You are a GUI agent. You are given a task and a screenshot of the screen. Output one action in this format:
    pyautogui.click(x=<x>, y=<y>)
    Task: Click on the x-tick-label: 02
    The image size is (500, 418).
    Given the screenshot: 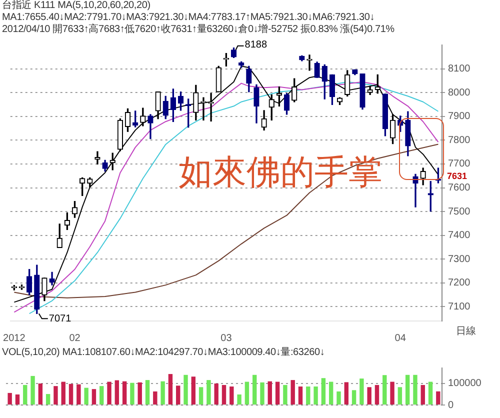 What is the action you would take?
    pyautogui.click(x=75, y=338)
    